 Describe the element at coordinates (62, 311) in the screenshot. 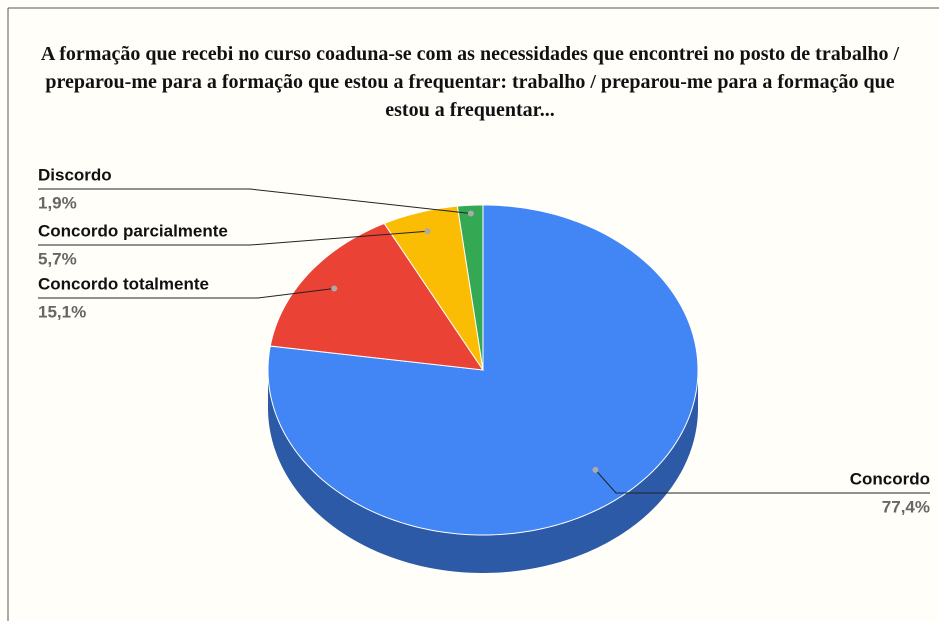

I see `slice-value: 15,1%` at that location.